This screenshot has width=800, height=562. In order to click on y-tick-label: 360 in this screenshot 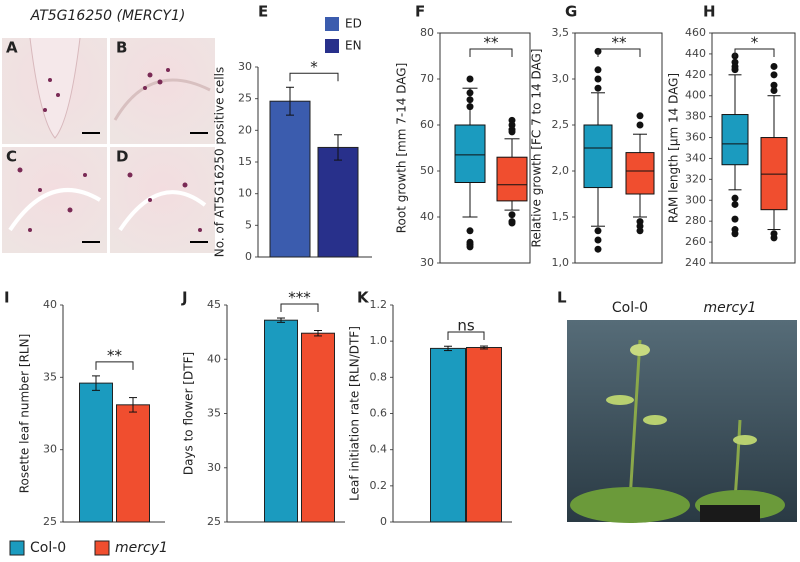, I will do `click(695, 137)`.